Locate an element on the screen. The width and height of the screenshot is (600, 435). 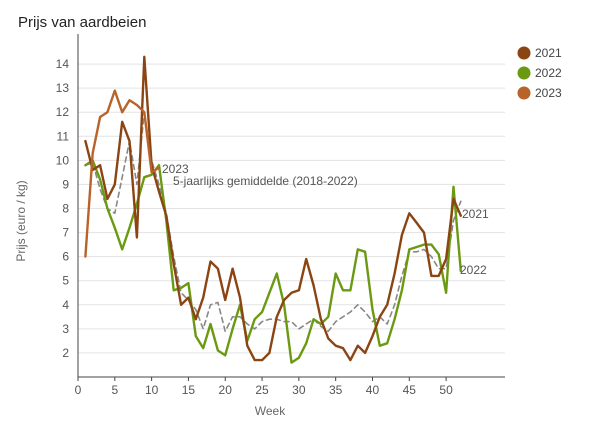
x-tick-label: 30 is located at coordinates (299, 390).